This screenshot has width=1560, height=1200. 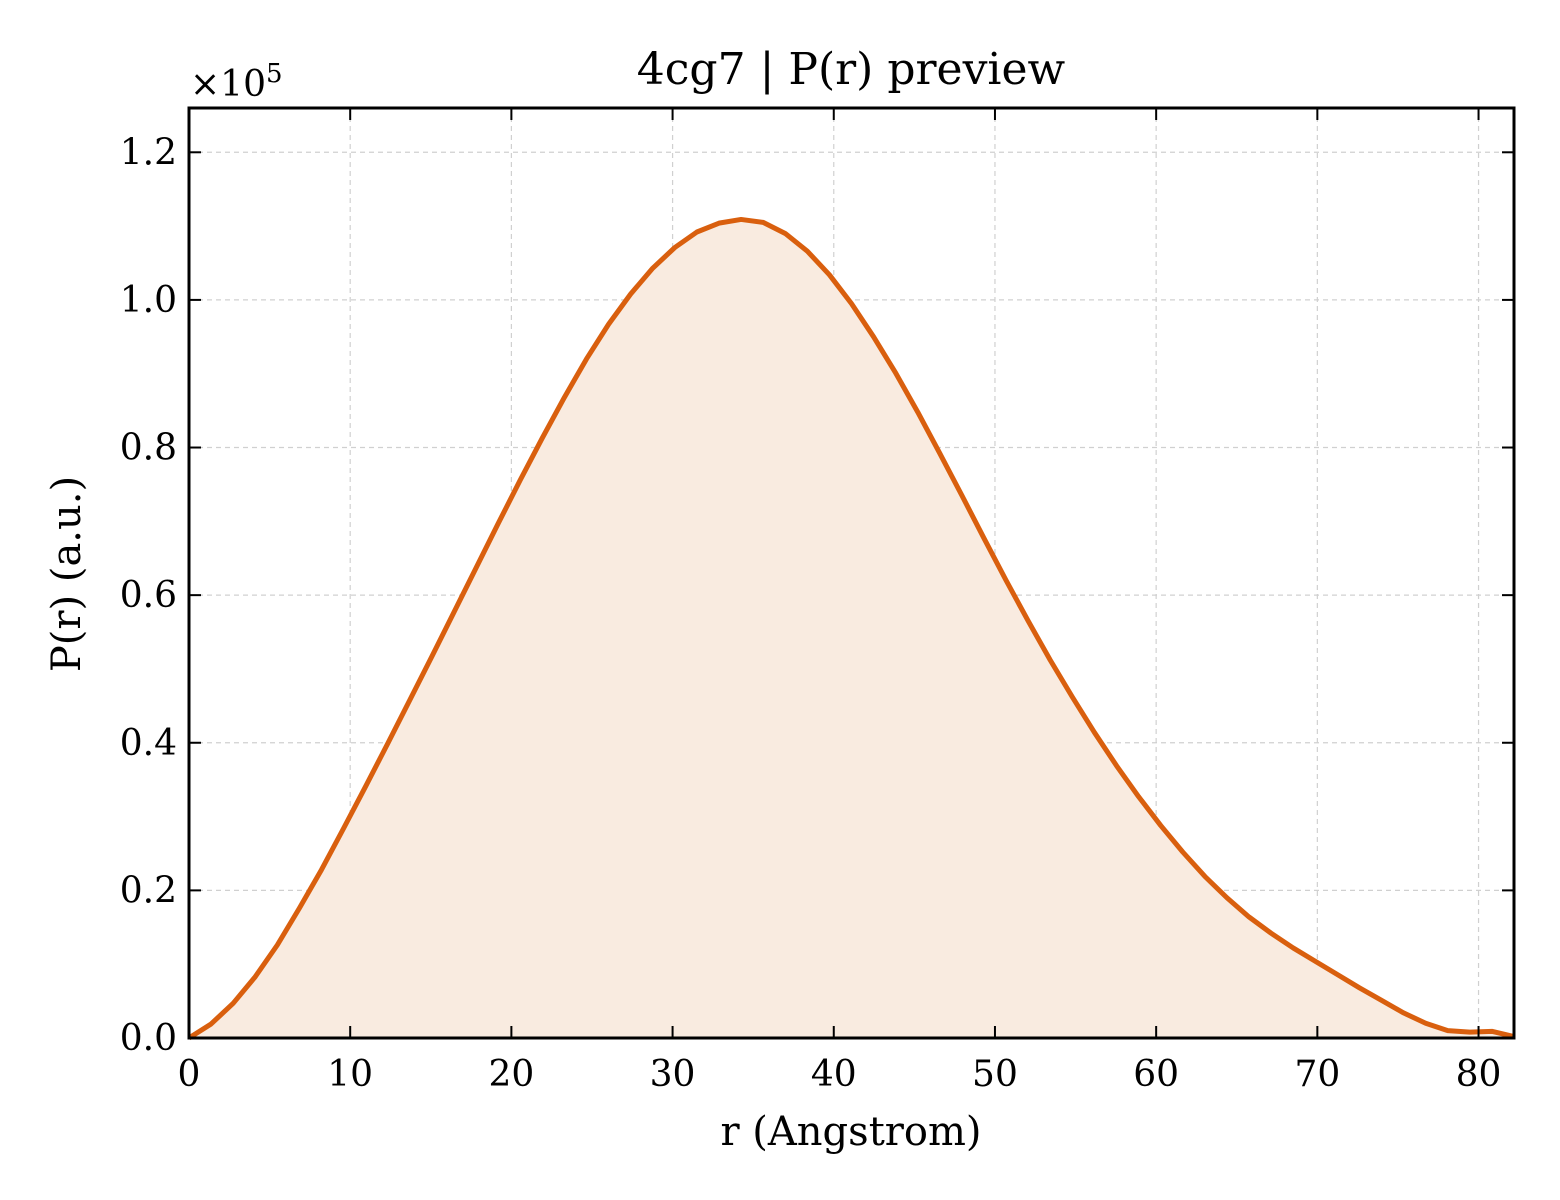 I want to click on y-tick-label: 0.0, so click(x=148, y=1038).